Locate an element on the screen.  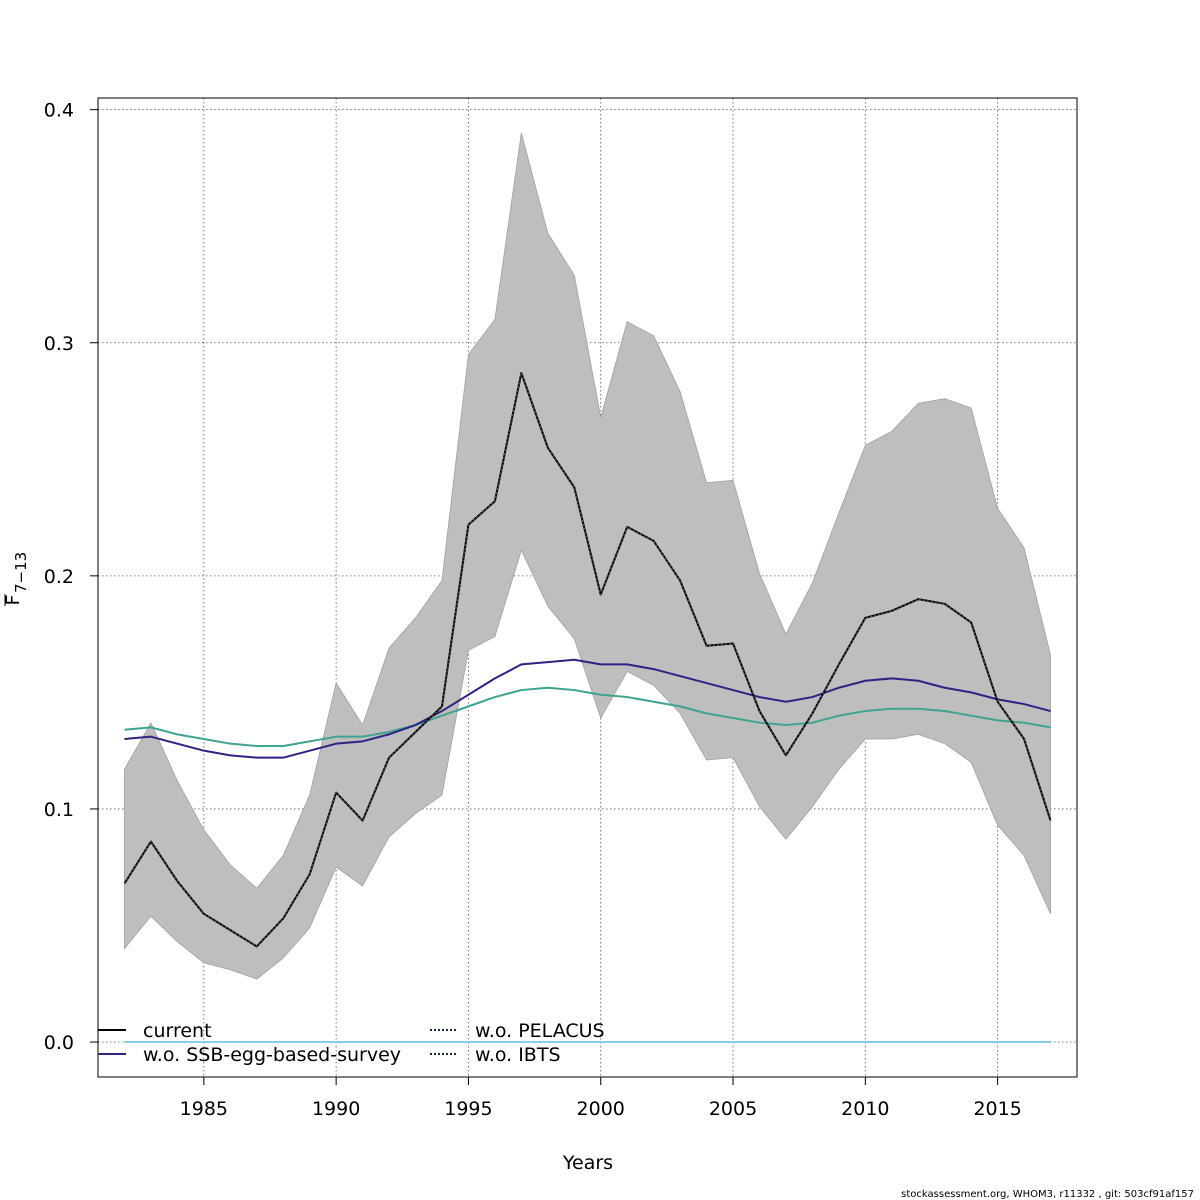
x-axis-ticks: 1985 1990 1995 2000 2005 2010 2015 is located at coordinates (601, 1098).